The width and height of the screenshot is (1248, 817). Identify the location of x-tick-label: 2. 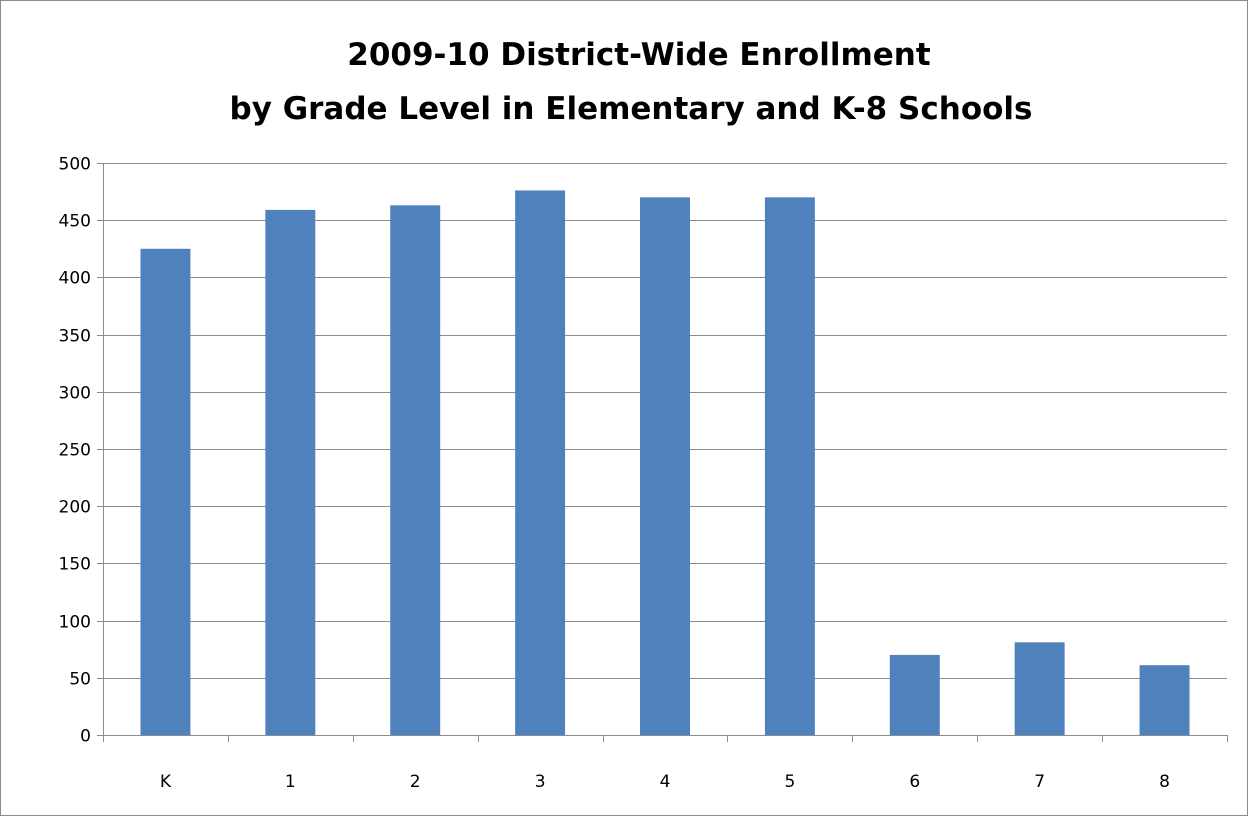
(415, 782).